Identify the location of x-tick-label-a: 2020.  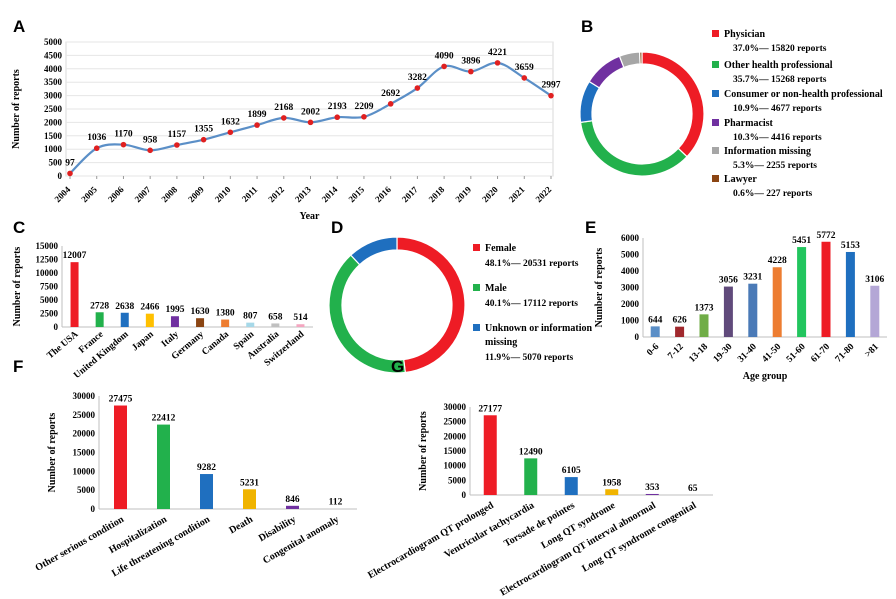
(490, 194).